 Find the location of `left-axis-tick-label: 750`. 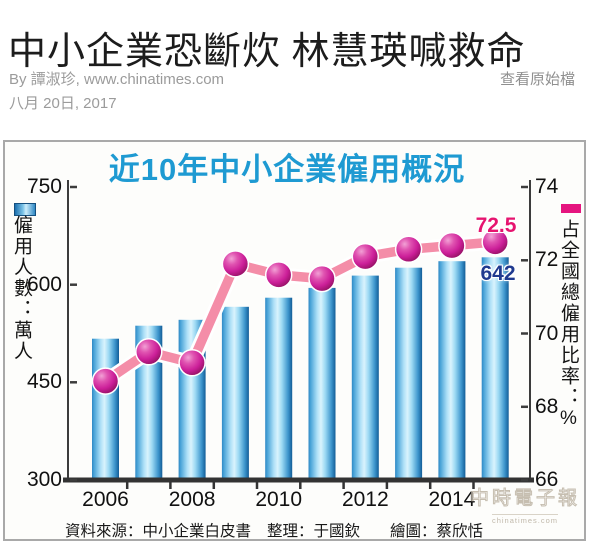

left-axis-tick-label: 750 is located at coordinates (44, 186).